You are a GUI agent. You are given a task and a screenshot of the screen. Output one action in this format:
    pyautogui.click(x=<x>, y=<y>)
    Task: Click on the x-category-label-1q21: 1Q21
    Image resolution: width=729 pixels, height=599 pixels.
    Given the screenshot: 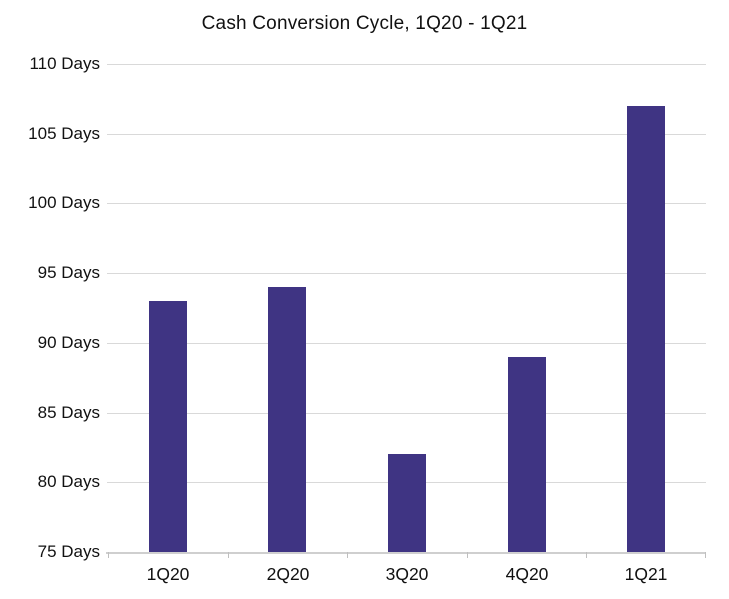 What is the action you would take?
    pyautogui.click(x=646, y=574)
    